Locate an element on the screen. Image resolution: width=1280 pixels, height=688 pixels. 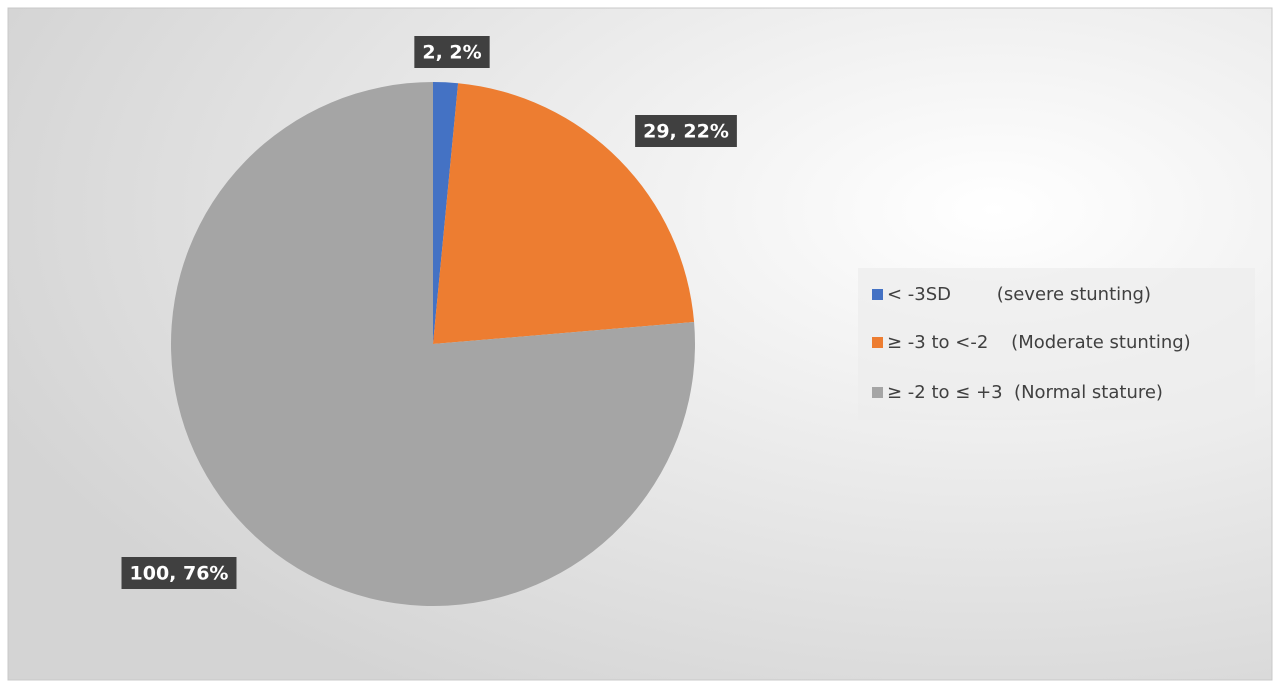
legend-label: ≥ -2 to ≤ +3 (Normal stature) is located at coordinates (1025, 392).